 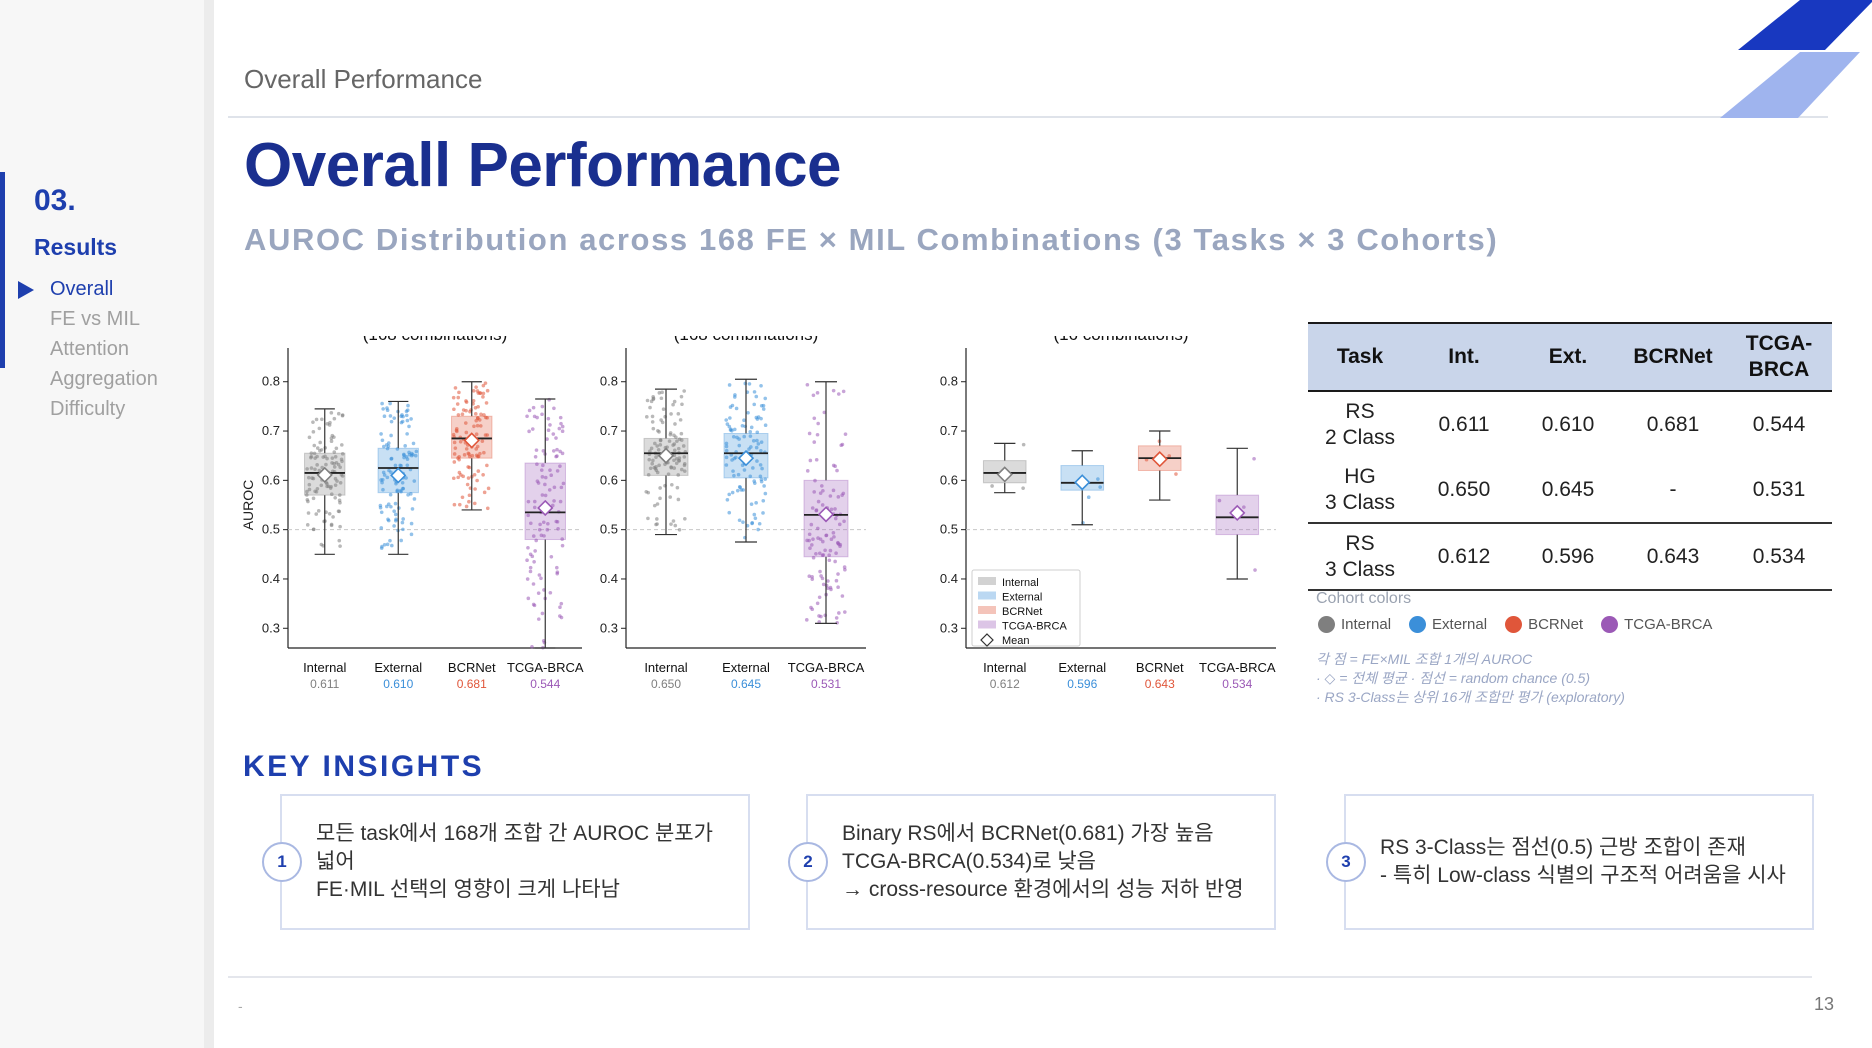 I want to click on sidebar-item-difficulty: Difficulty, so click(x=88, y=409).